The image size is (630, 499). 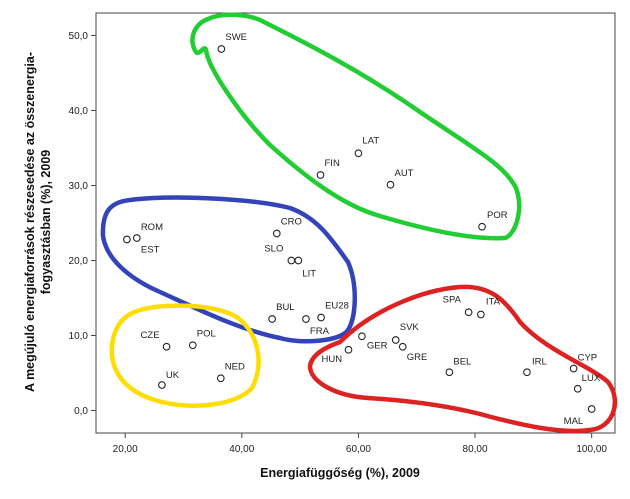 I want to click on data-point-swe, so click(x=221, y=49).